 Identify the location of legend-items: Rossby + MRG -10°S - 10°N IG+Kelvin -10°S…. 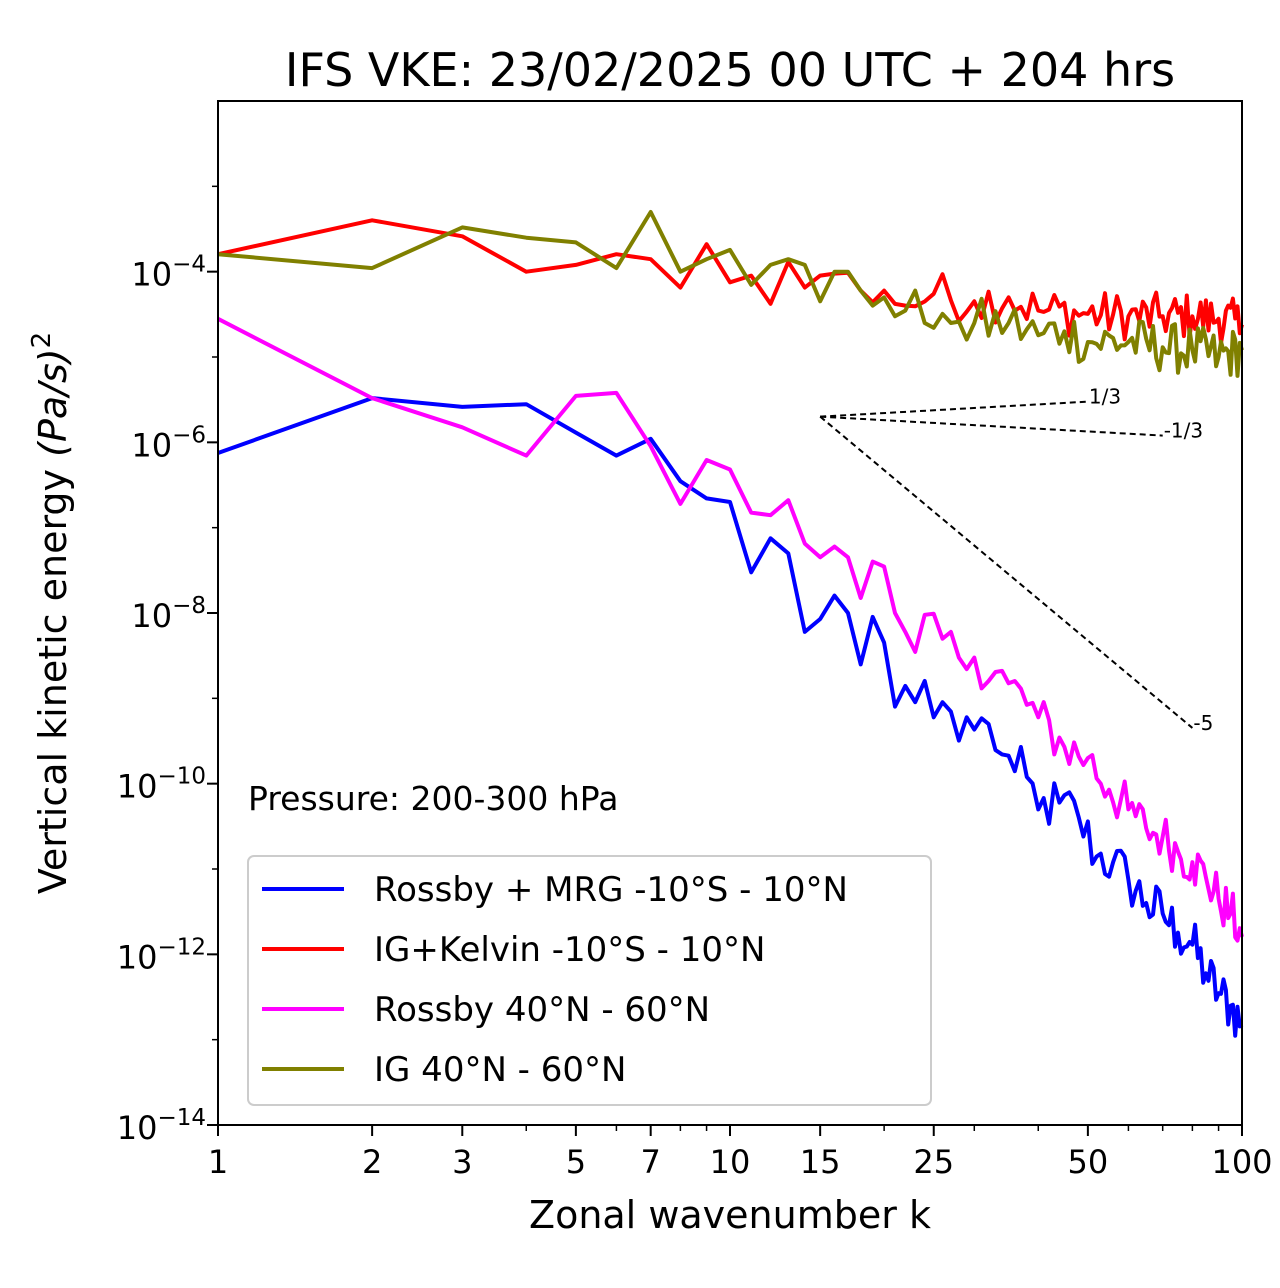
(555, 980).